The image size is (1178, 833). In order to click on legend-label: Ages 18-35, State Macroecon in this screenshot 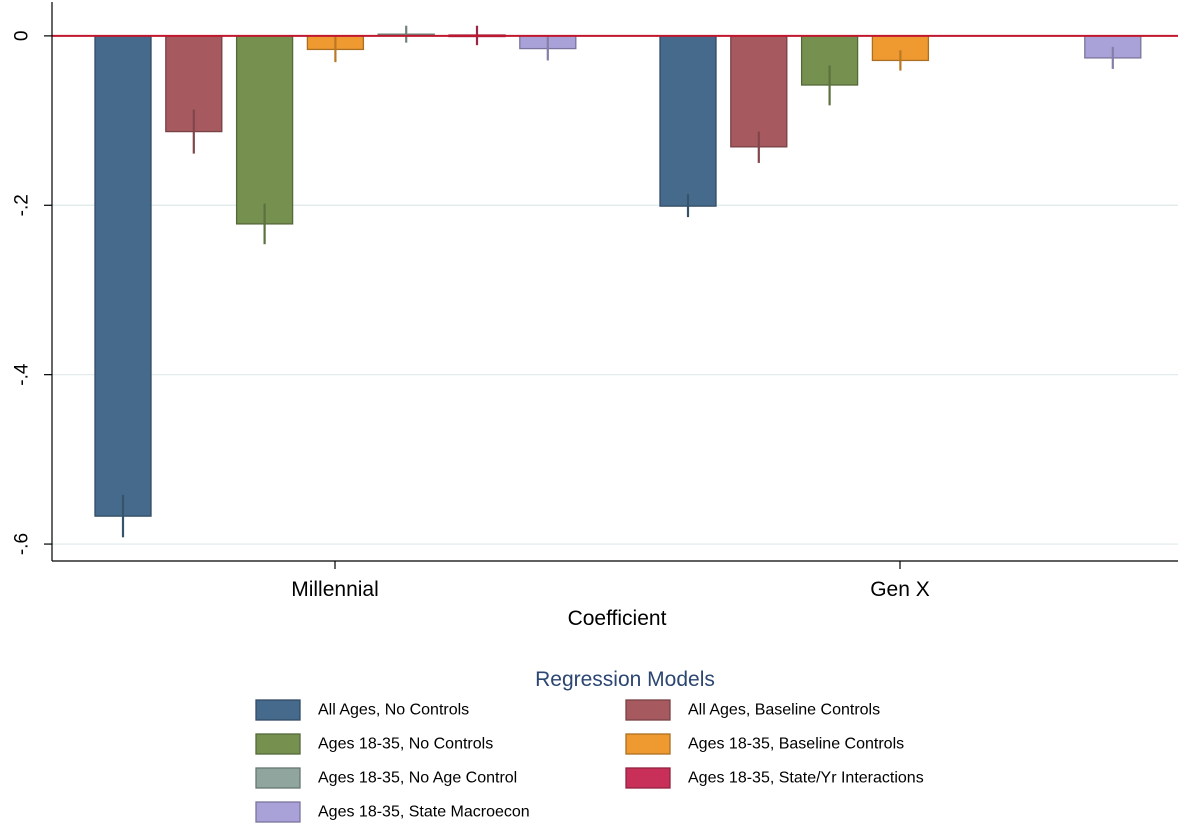, I will do `click(424, 812)`.